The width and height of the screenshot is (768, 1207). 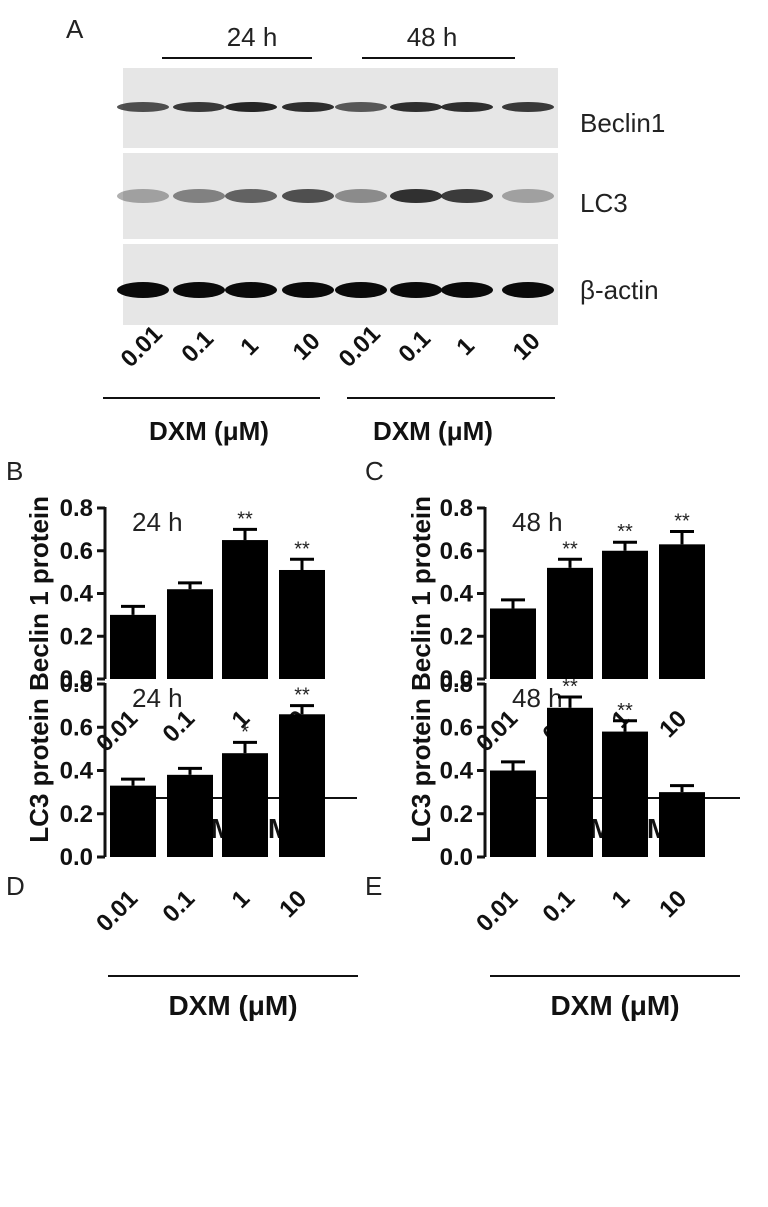 What do you see at coordinates (76, 636) in the screenshot?
I see `panel-b-ytick-label-1: 0.2` at bounding box center [76, 636].